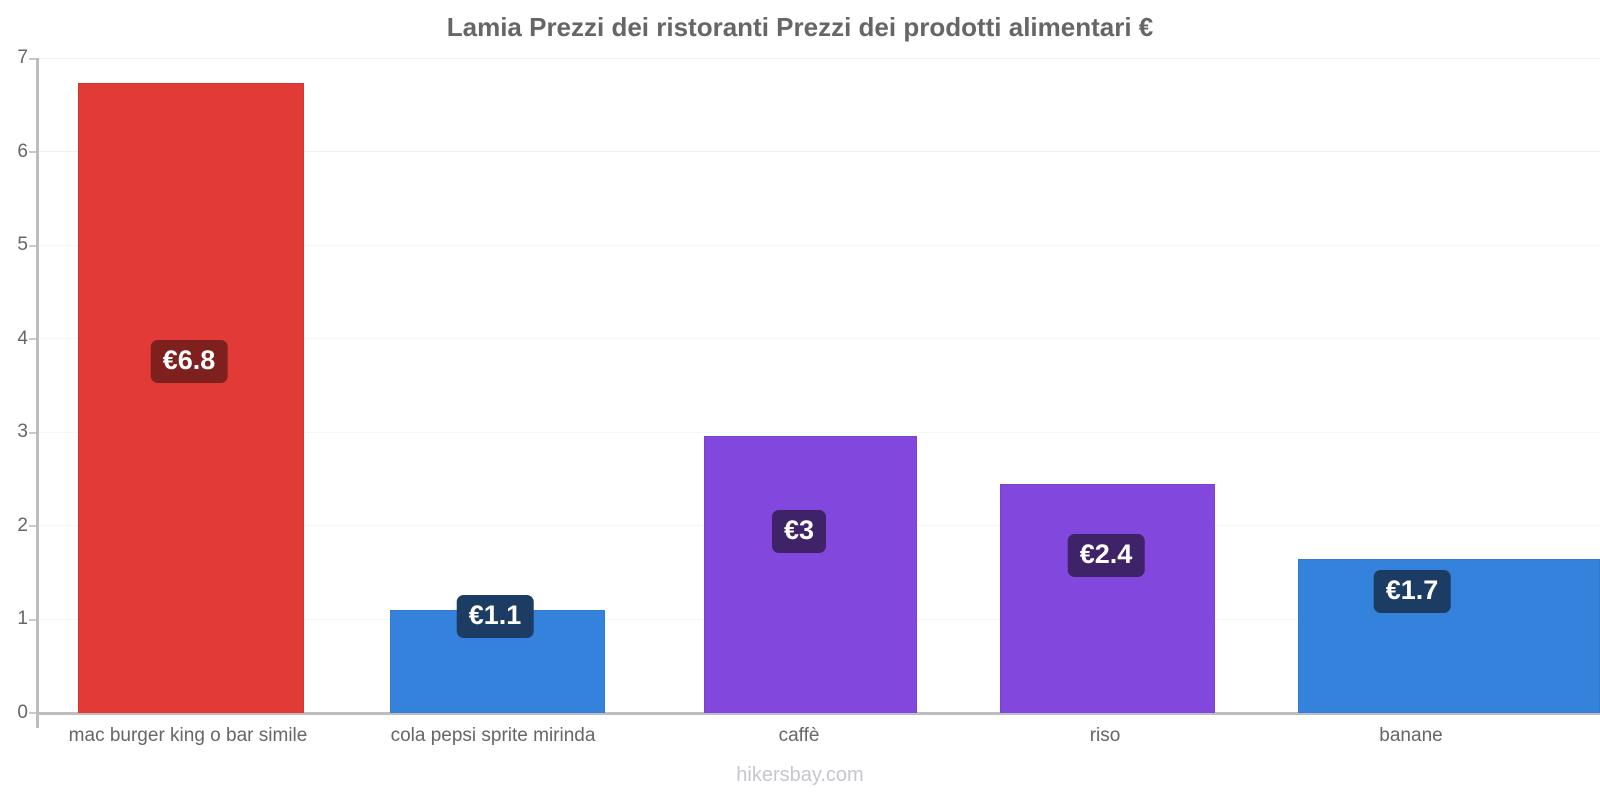 This screenshot has width=1600, height=800. What do you see at coordinates (22, 431) in the screenshot?
I see `y-tick-label-3: 3` at bounding box center [22, 431].